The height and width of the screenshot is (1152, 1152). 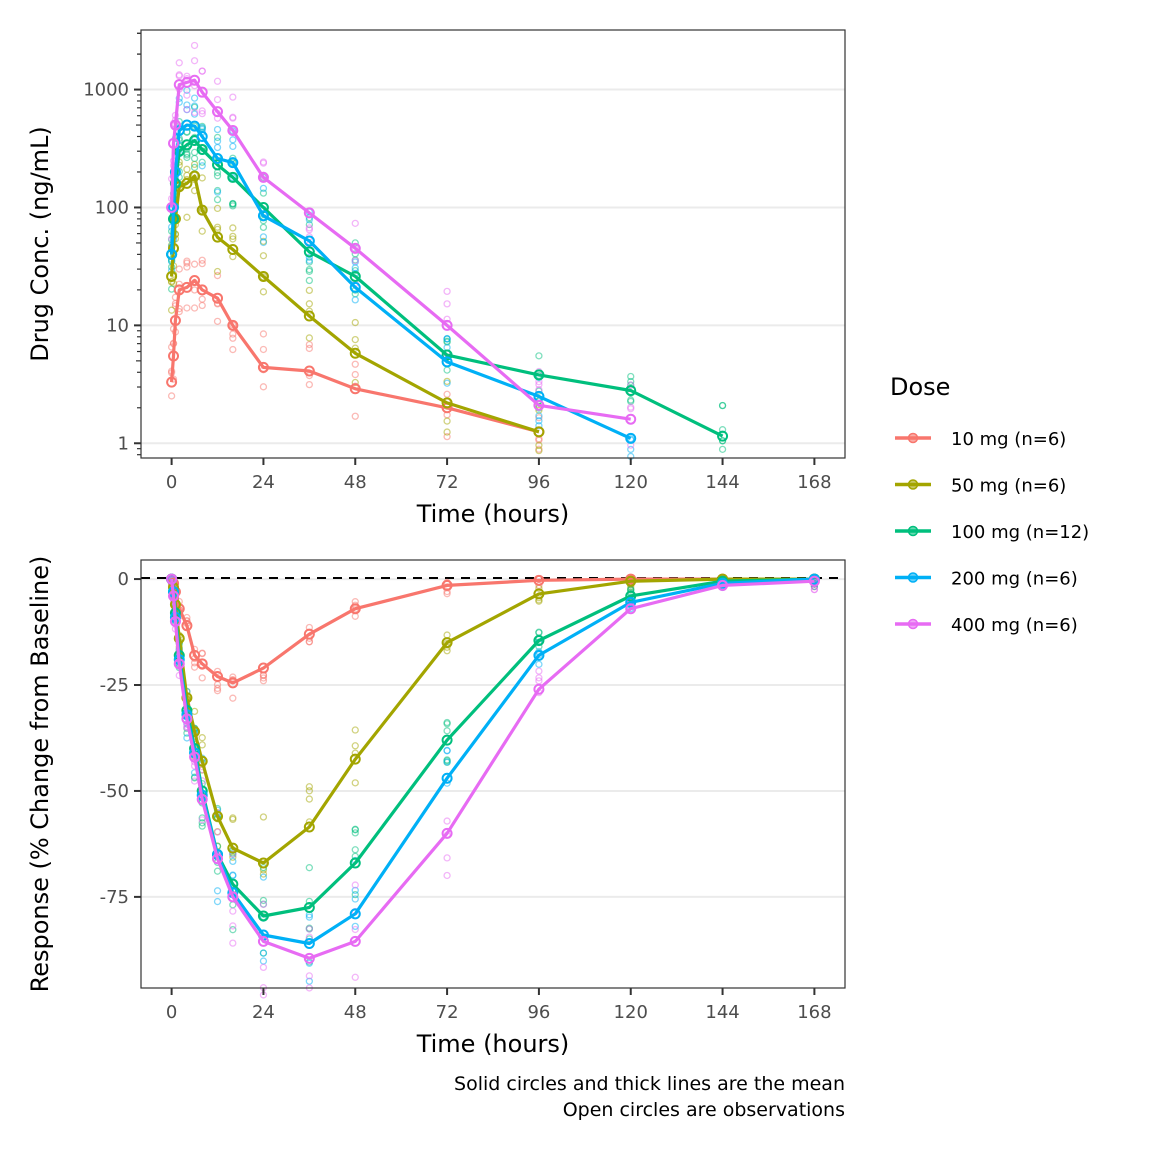 I want to click on response-y-axis-title: Response (% Change from Baseline), so click(x=40, y=774).